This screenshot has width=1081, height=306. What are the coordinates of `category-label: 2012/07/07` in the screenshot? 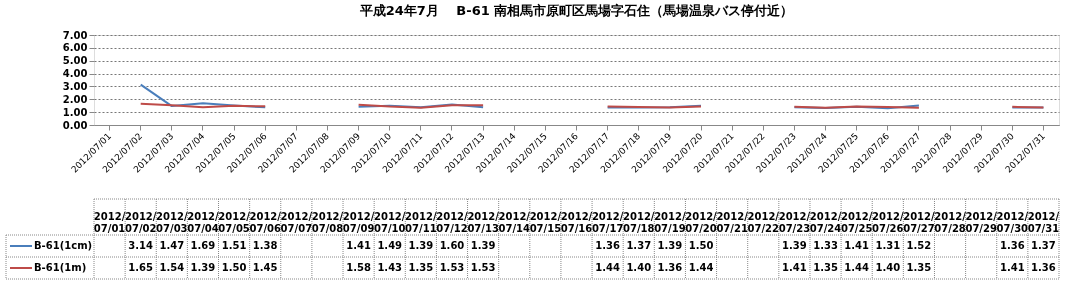 It's located at (296, 222).